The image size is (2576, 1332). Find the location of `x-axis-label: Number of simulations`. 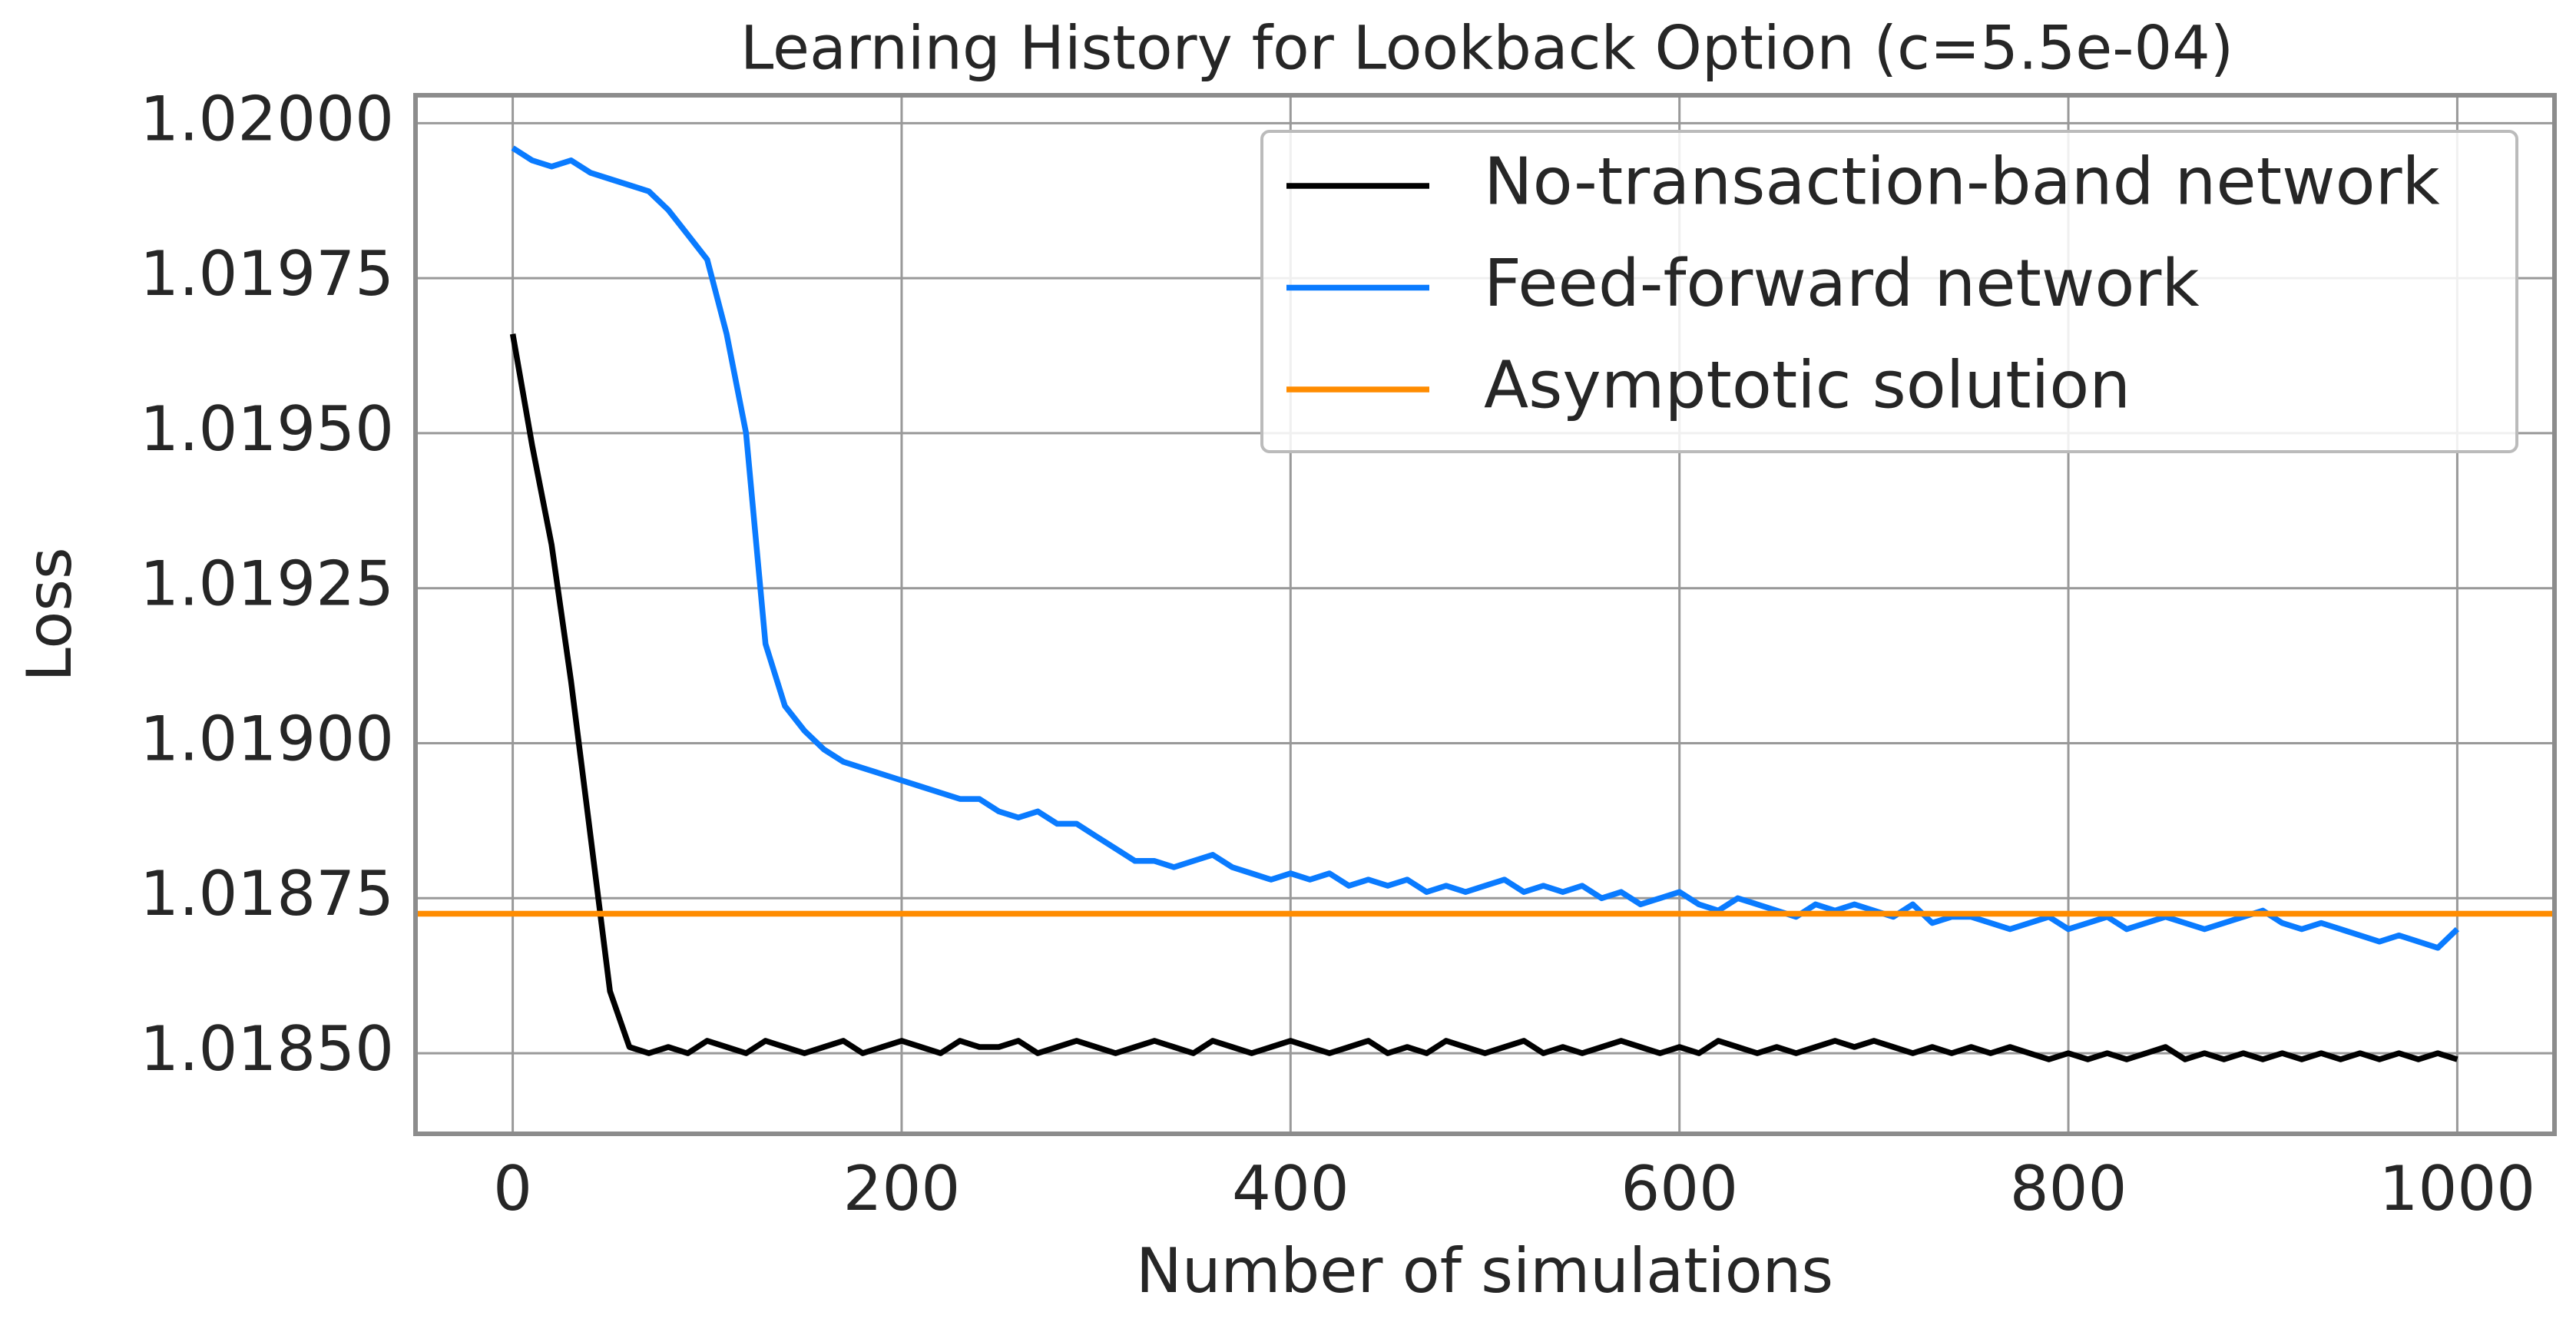

x-axis-label: Number of simulations is located at coordinates (1484, 1271).